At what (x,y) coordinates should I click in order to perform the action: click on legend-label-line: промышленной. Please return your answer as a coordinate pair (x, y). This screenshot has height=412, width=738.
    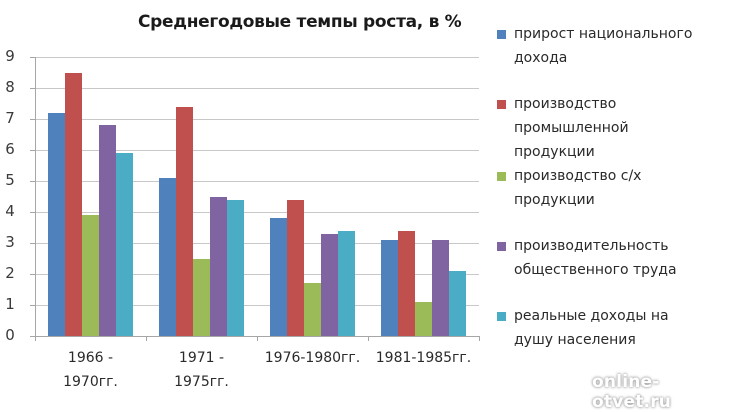
    Looking at the image, I should click on (571, 128).